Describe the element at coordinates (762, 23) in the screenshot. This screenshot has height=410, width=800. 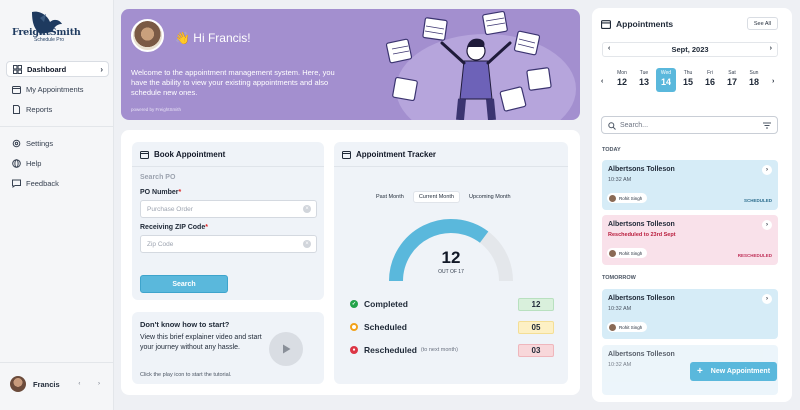
I see `see-all-button: See All` at that location.